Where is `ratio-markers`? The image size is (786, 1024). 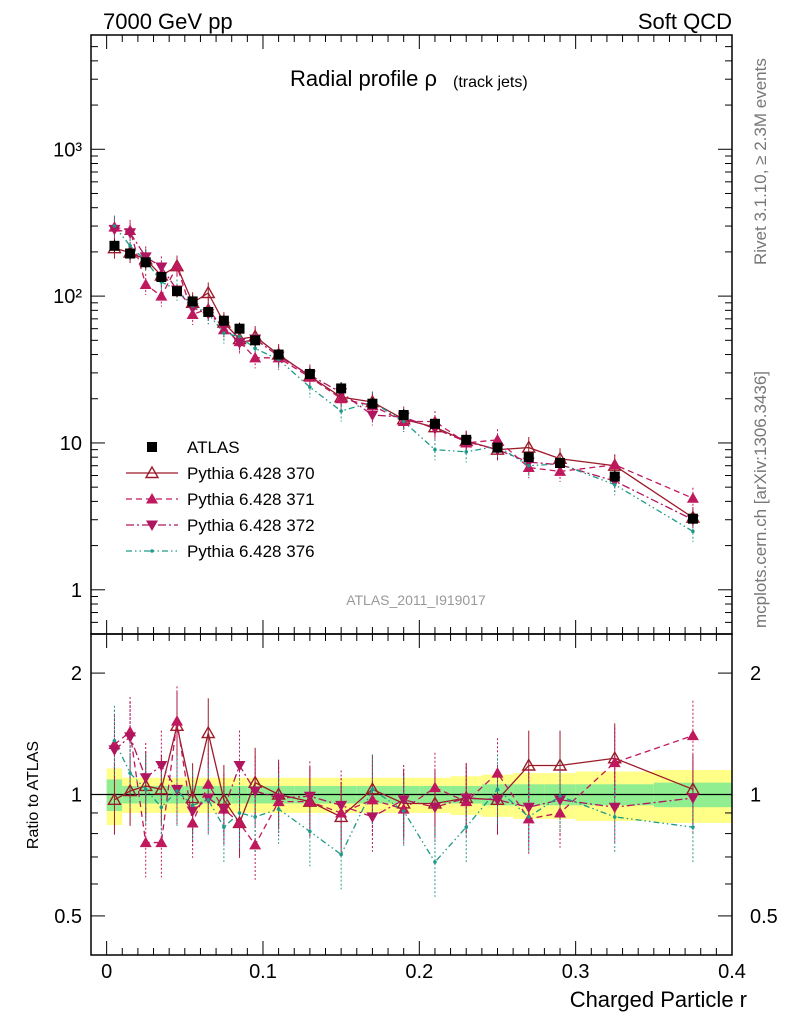 ratio-markers is located at coordinates (404, 789).